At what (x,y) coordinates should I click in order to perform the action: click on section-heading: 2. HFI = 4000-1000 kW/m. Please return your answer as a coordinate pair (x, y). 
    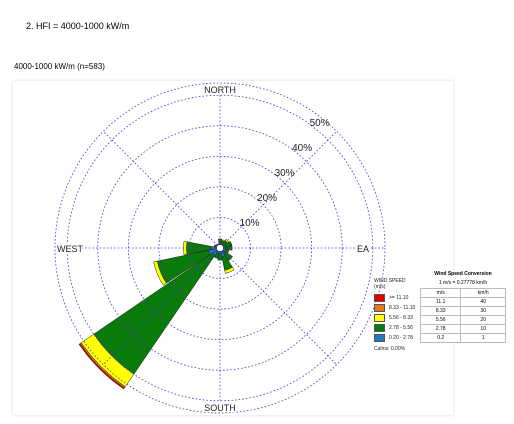
    Looking at the image, I should click on (78, 26).